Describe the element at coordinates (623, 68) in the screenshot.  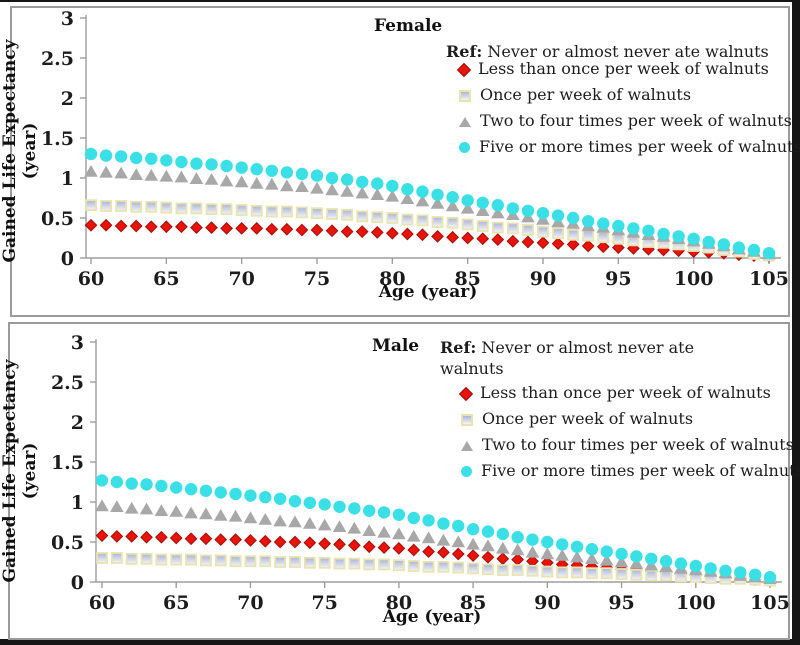
I see `legend-item-label: Less than once per week of walnuts` at that location.